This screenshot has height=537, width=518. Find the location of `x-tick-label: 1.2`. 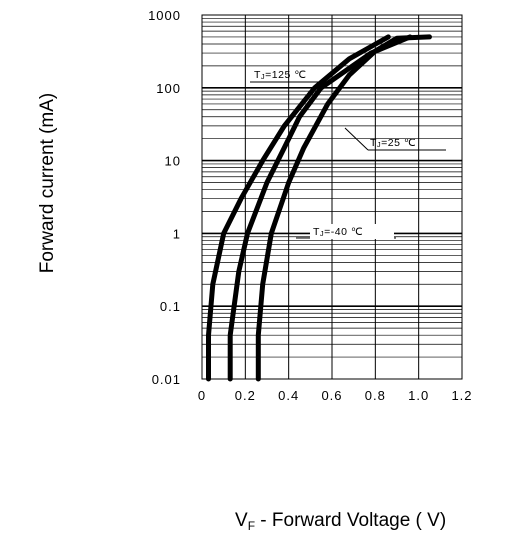

x-tick-label: 1.2 is located at coordinates (461, 395).